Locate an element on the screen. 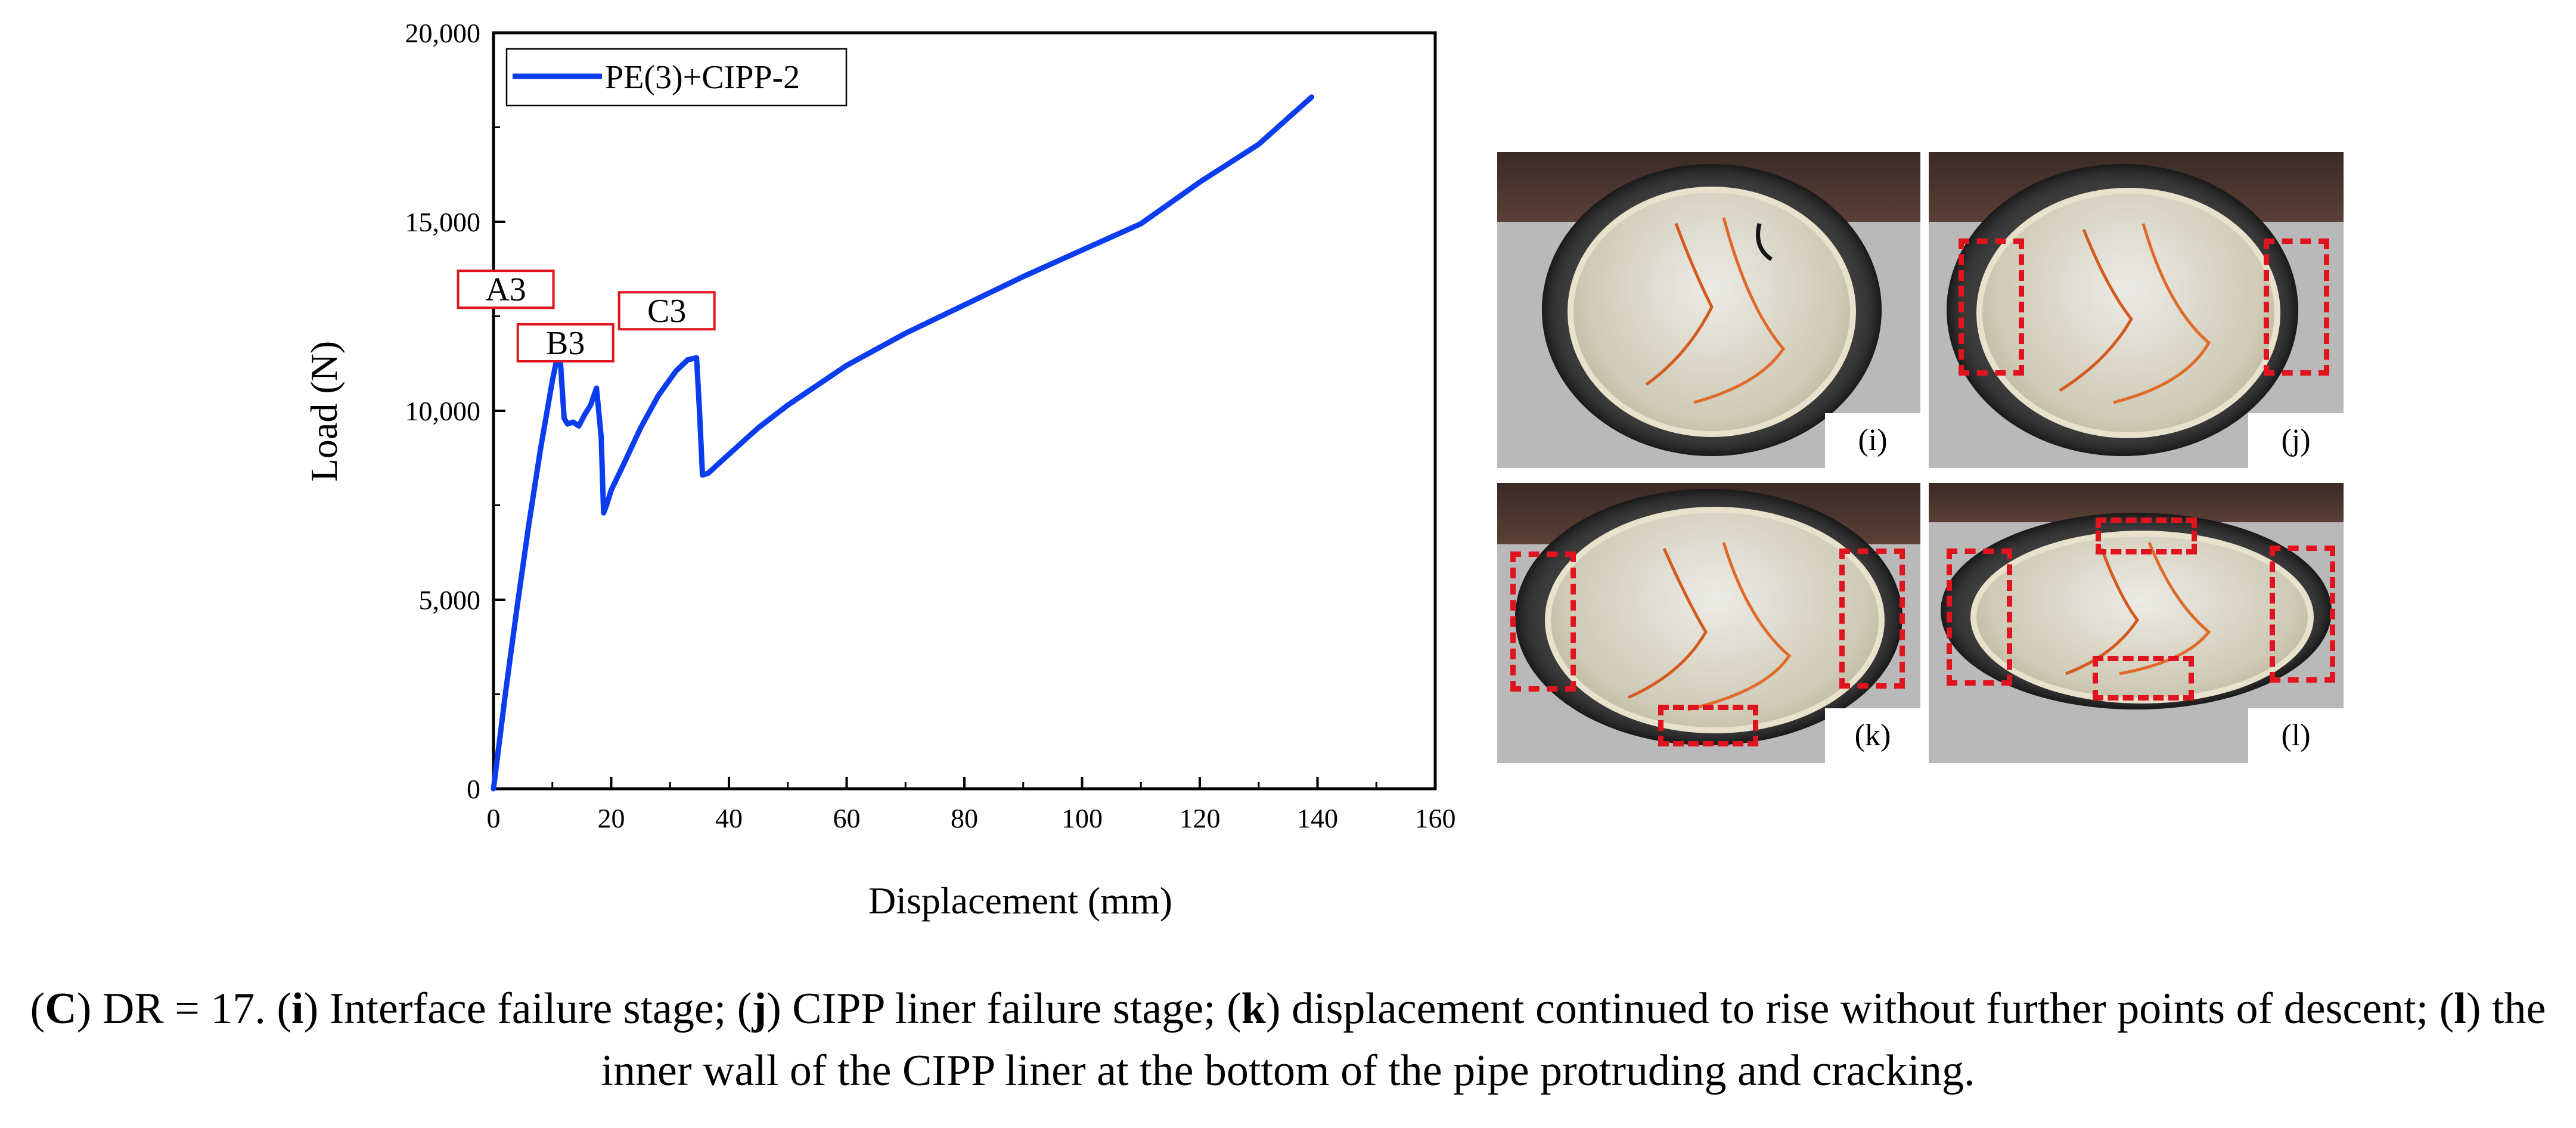 This screenshot has height=1128, width=2576. failure-region-top is located at coordinates (2146, 535).